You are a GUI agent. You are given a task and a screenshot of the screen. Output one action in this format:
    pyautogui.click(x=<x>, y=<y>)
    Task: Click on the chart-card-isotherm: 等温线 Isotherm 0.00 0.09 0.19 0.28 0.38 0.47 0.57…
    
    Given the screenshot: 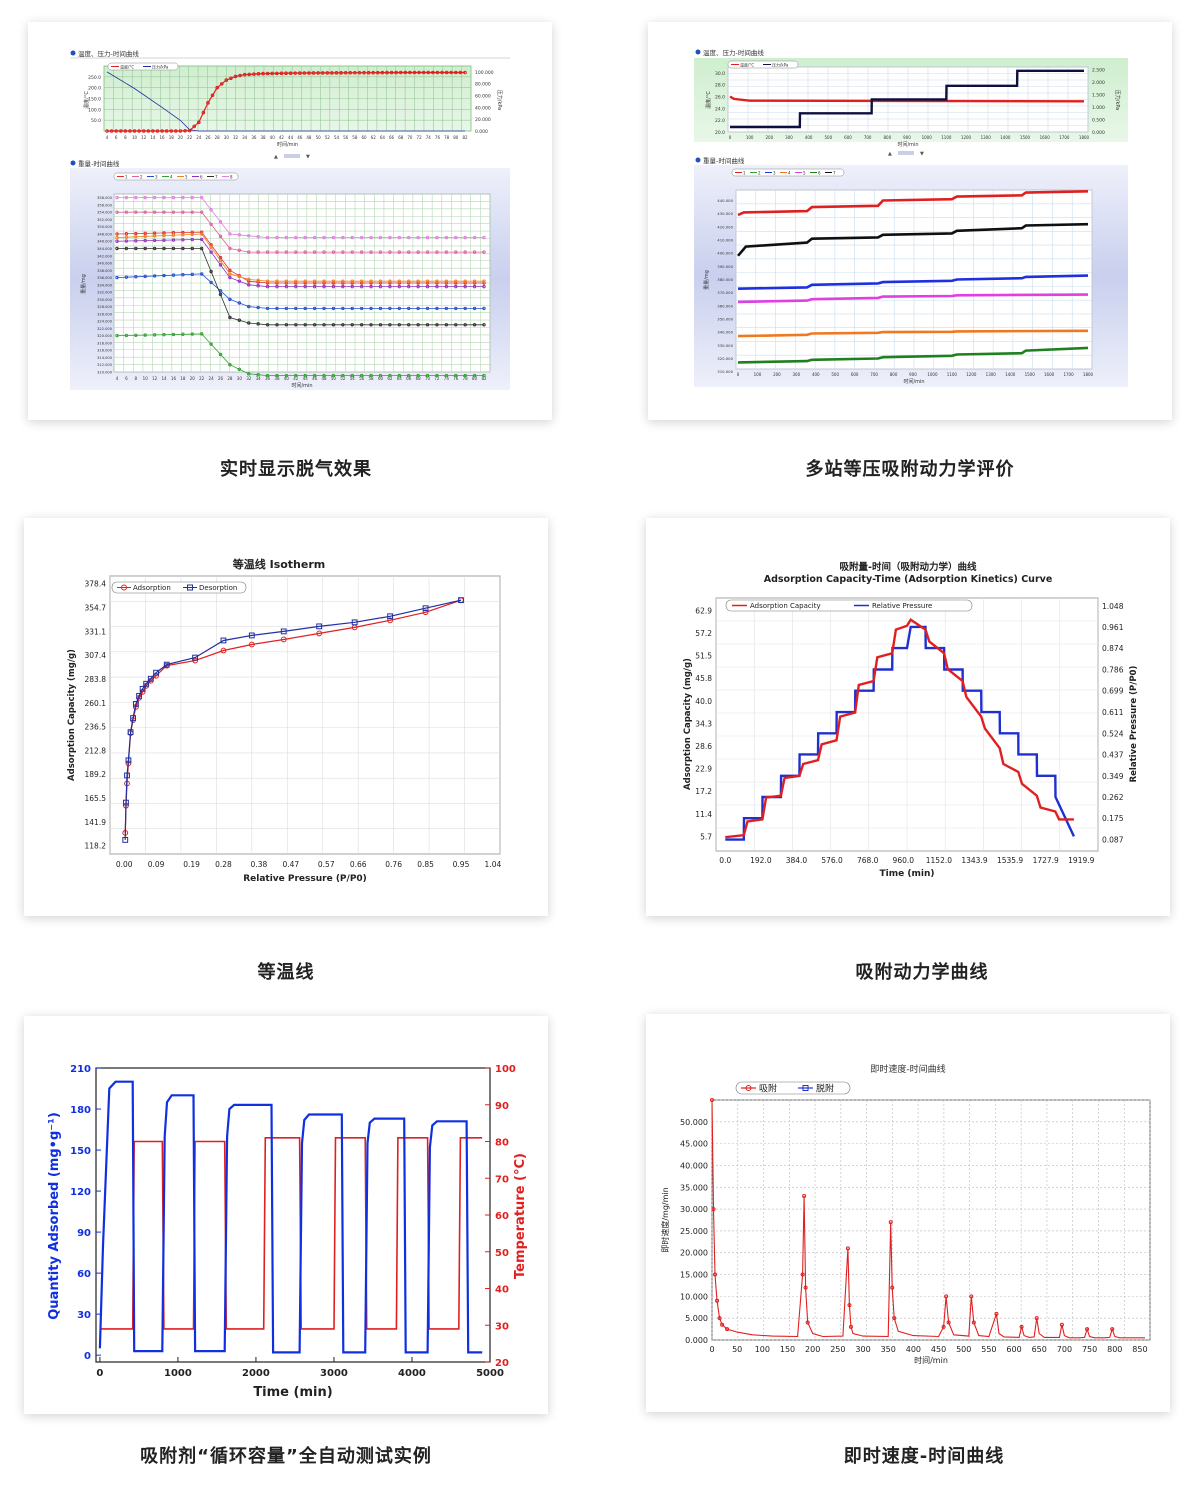 What is the action you would take?
    pyautogui.click(x=286, y=717)
    